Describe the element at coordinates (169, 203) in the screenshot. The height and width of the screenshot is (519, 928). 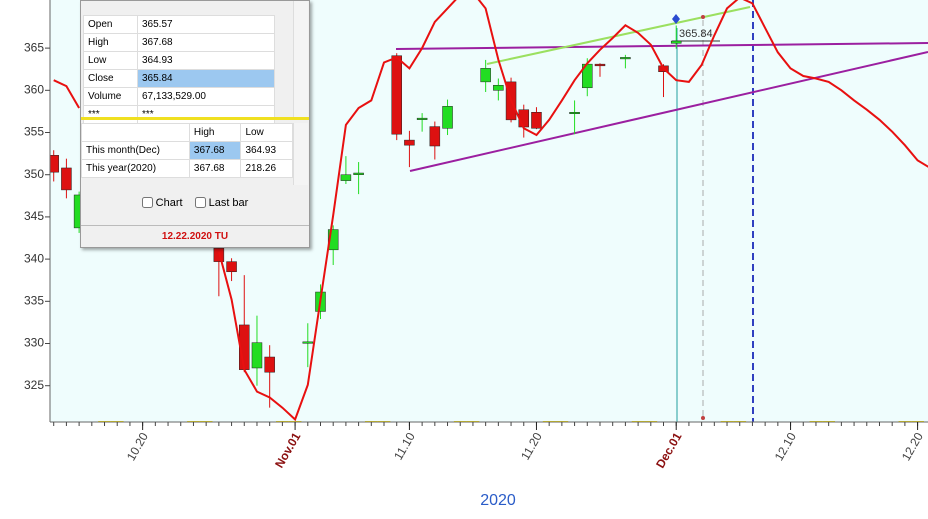
I see `option-label: Chart` at that location.